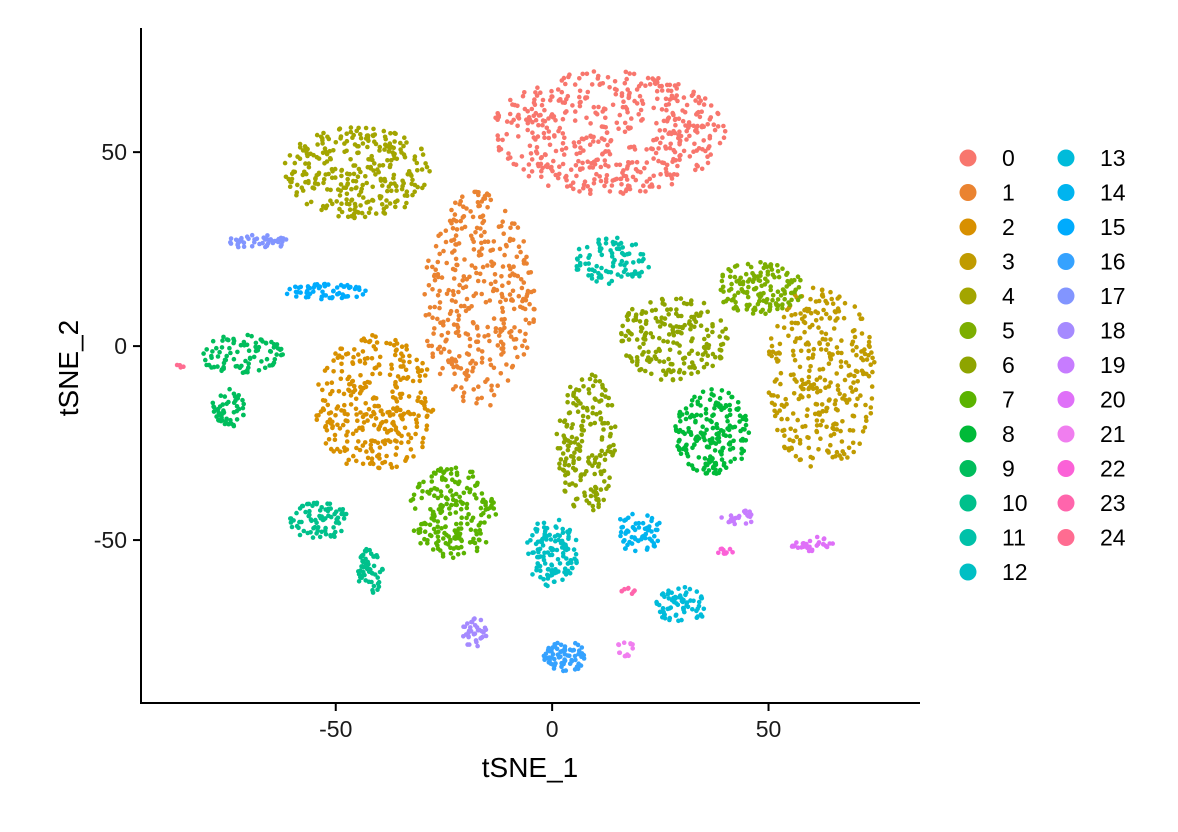 The height and width of the screenshot is (832, 1178). What do you see at coordinates (1113, 400) in the screenshot?
I see `legend-label: 20` at bounding box center [1113, 400].